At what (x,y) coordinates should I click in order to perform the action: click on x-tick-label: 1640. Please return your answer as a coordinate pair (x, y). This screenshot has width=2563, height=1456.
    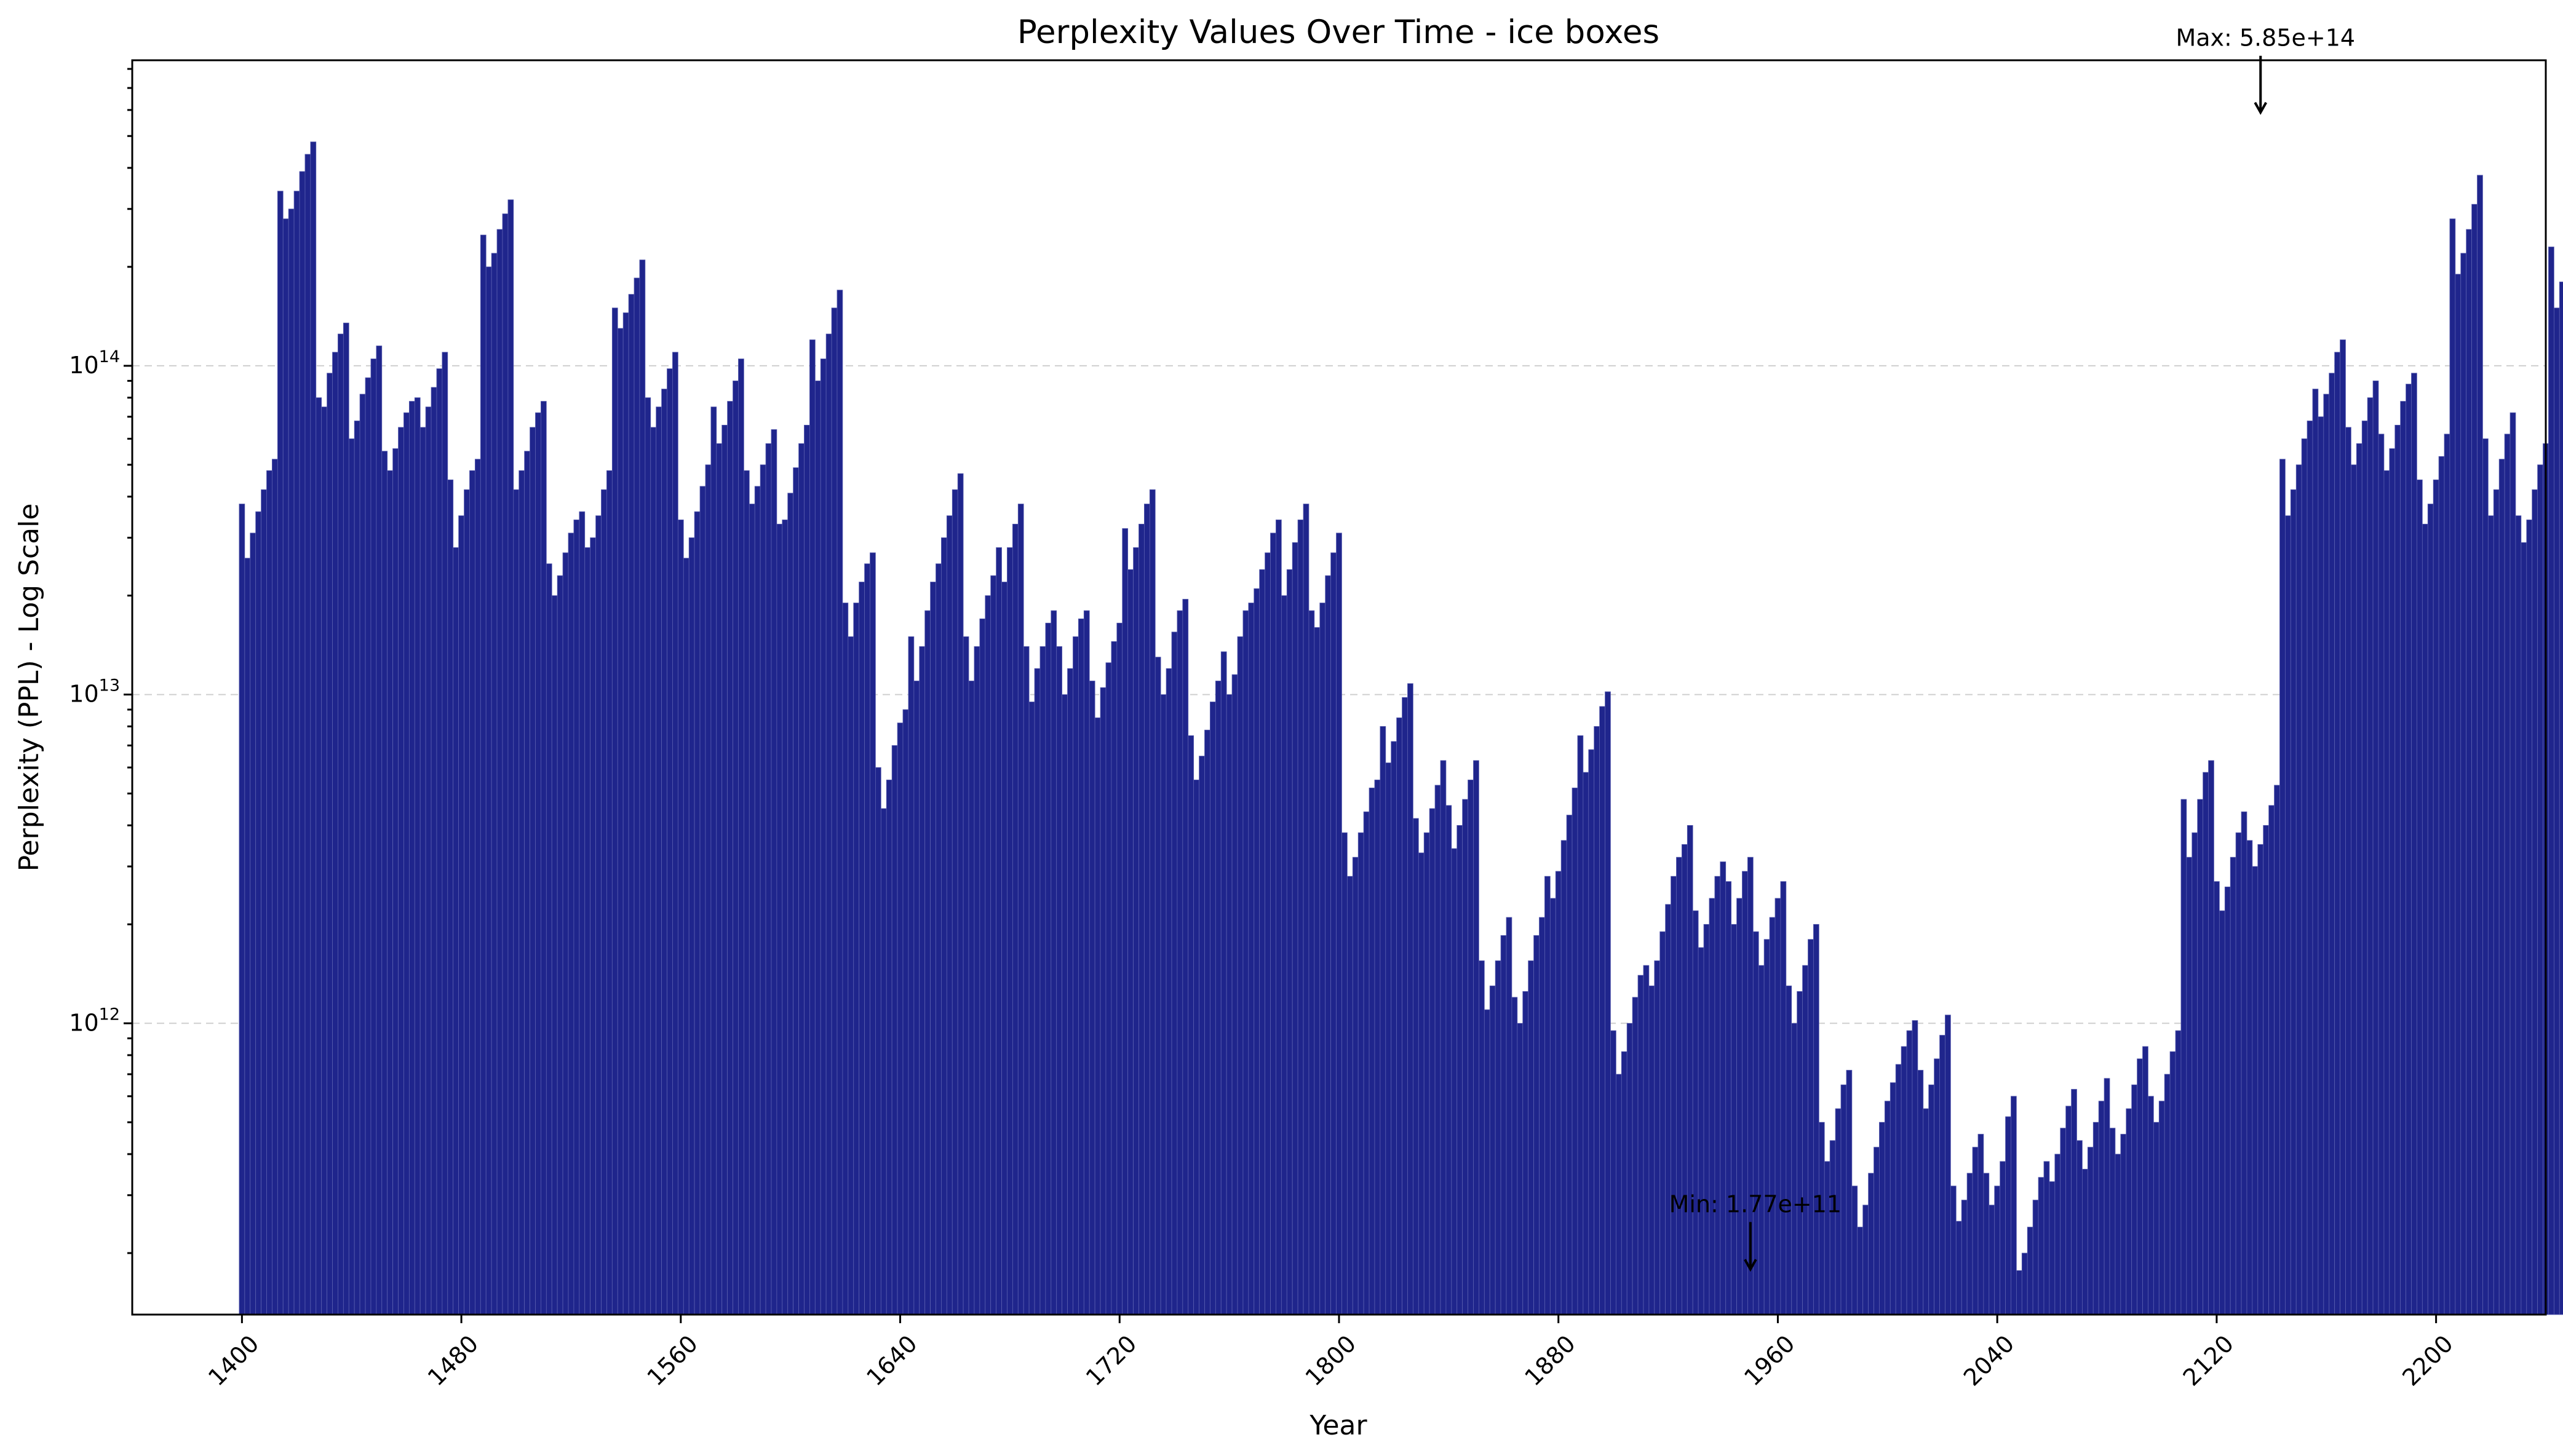
    Looking at the image, I should click on (892, 1361).